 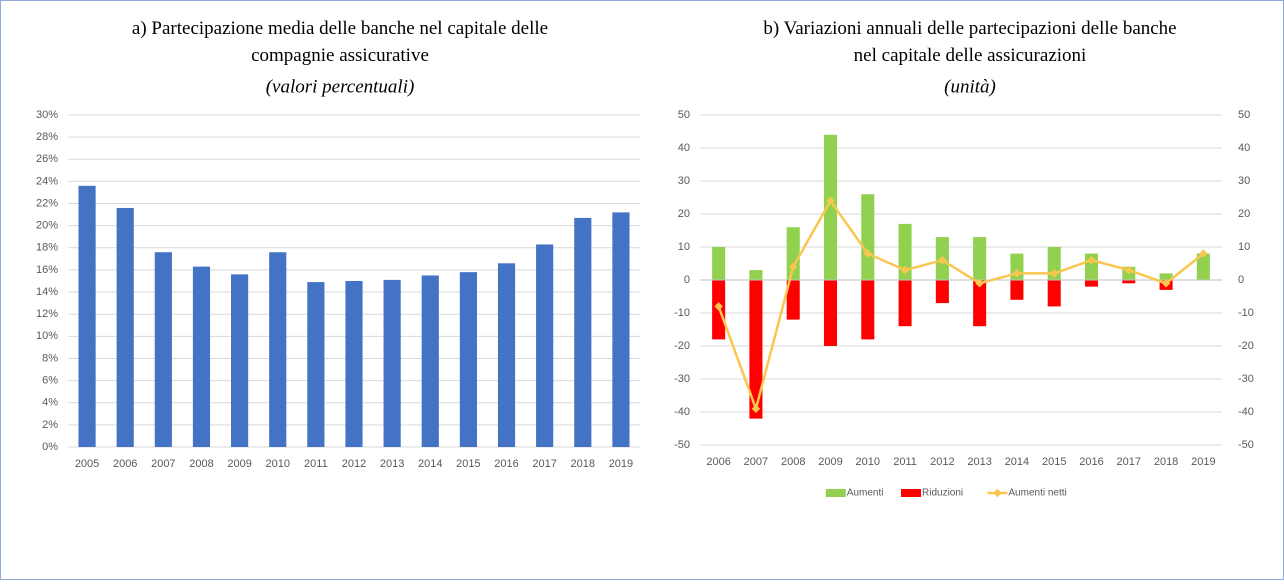 I want to click on x-tick-label: 2005, so click(x=87, y=464).